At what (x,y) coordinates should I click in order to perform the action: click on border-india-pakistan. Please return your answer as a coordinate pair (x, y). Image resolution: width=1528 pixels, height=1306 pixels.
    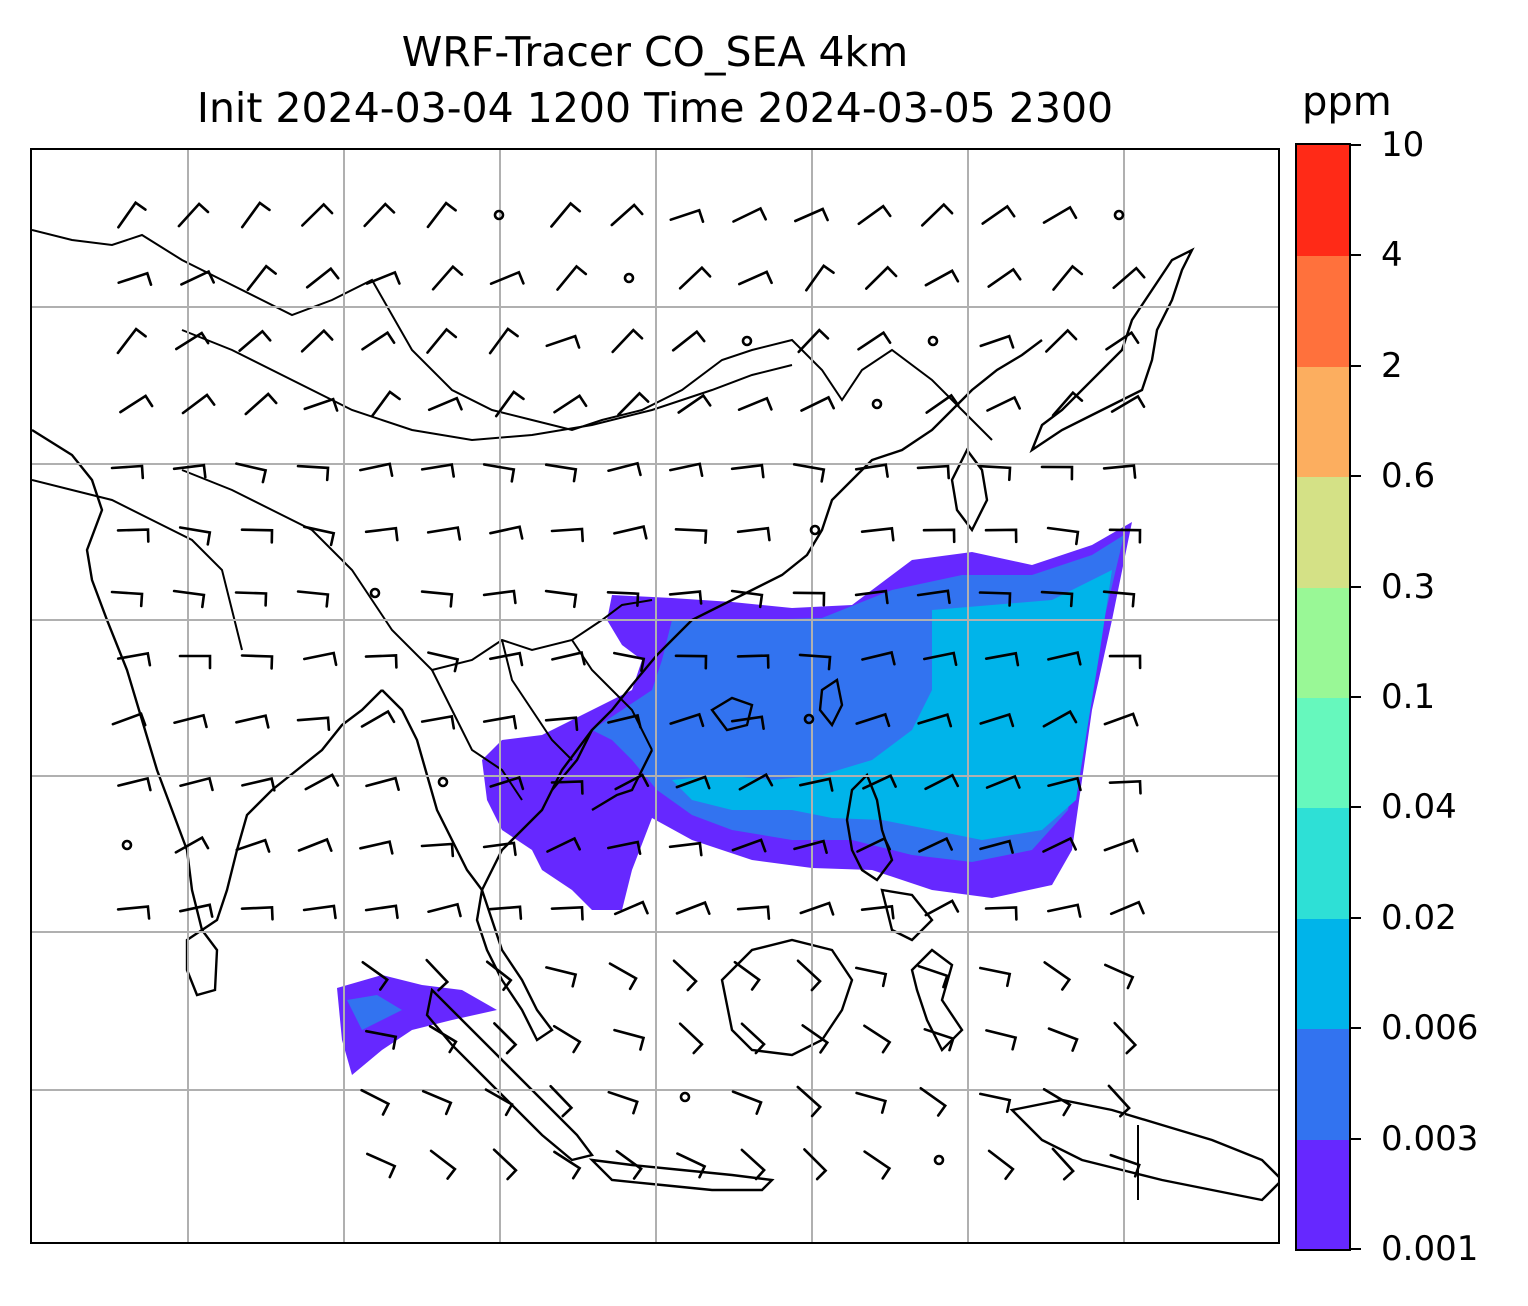
    Looking at the image, I should click on (137, 565).